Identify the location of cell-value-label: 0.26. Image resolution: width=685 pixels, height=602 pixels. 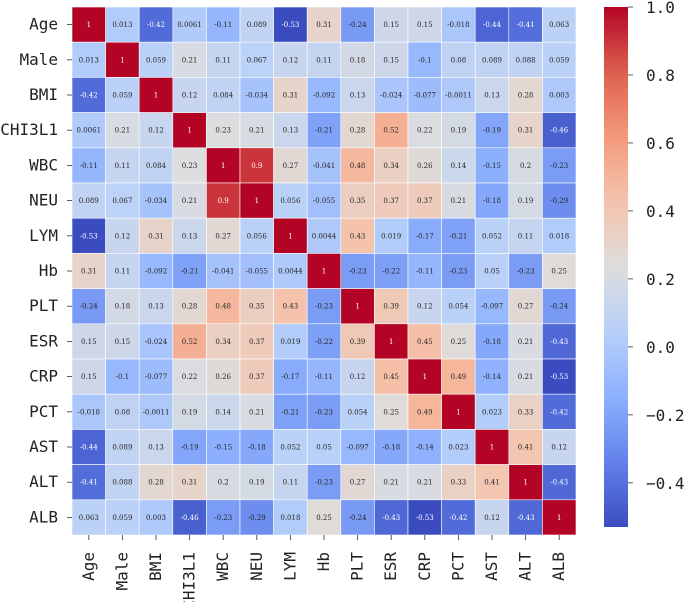
(425, 166).